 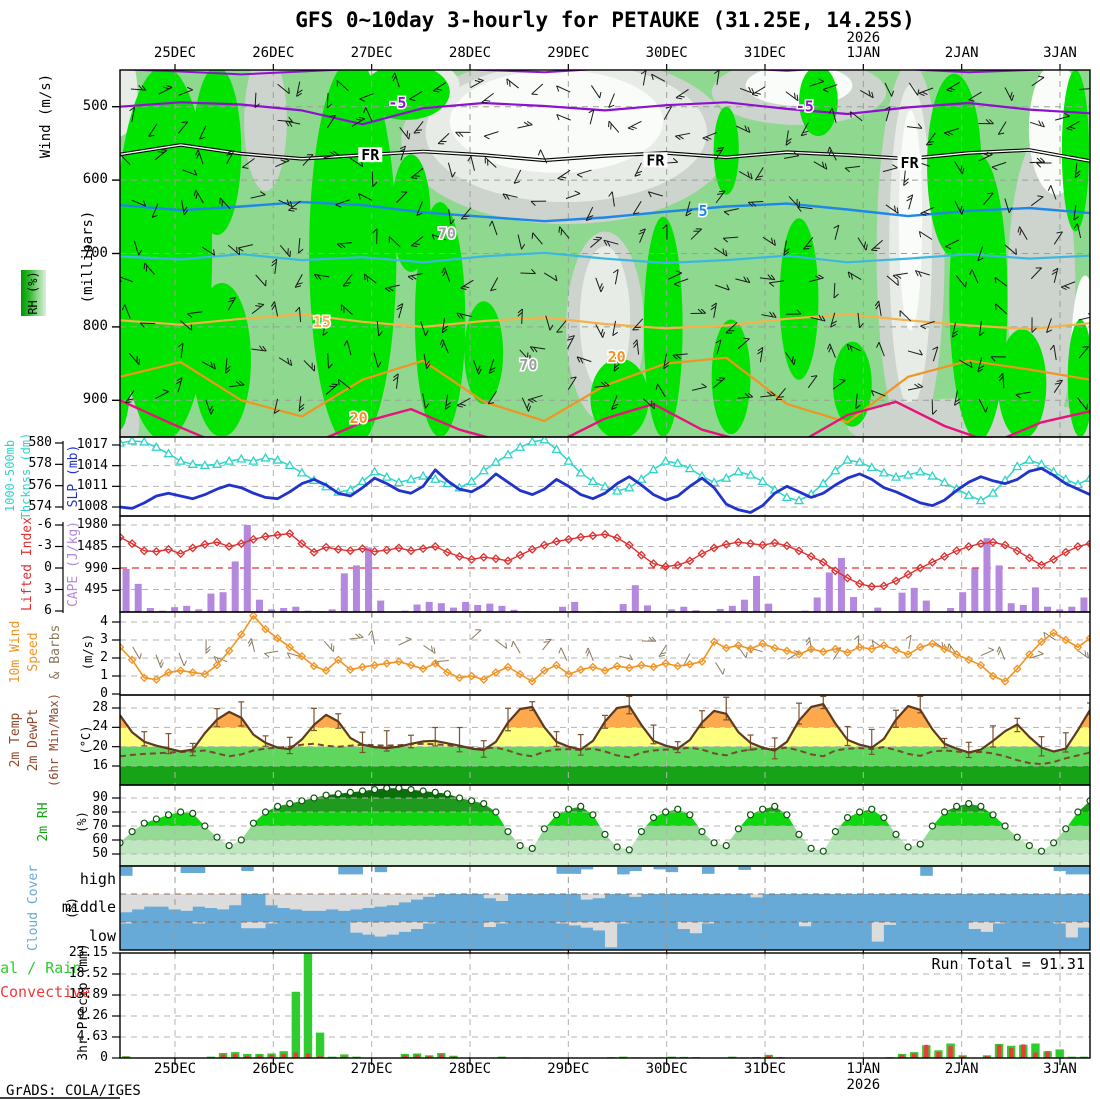 I want to click on tick-label: 1485, so click(x=92, y=546).